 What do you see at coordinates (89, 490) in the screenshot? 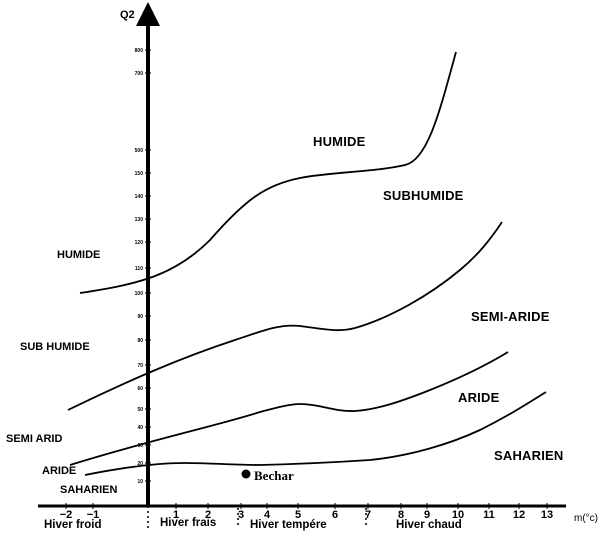
I see `side-label-saharien: SAHARIEN` at bounding box center [89, 490].